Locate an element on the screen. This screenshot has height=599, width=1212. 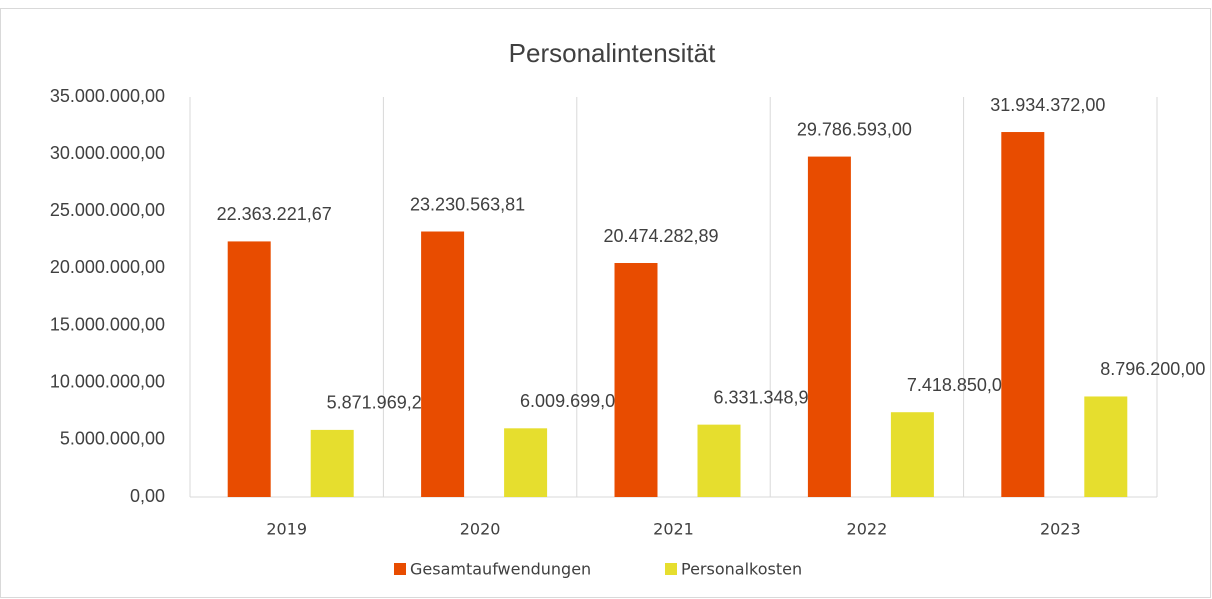
data-label: 23.230.563,81 is located at coordinates (467, 204).